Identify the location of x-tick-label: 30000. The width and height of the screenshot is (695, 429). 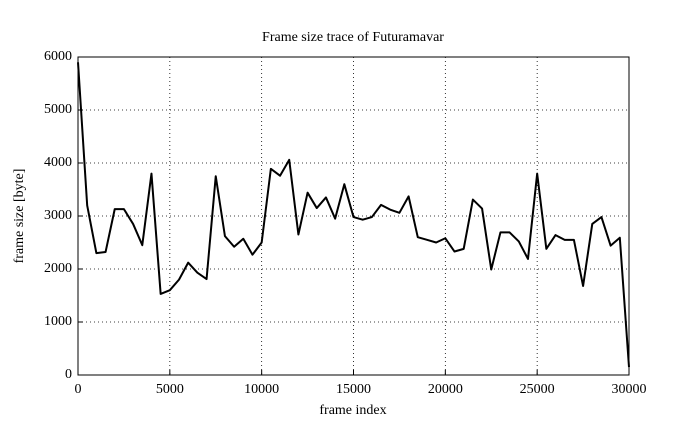
(629, 389).